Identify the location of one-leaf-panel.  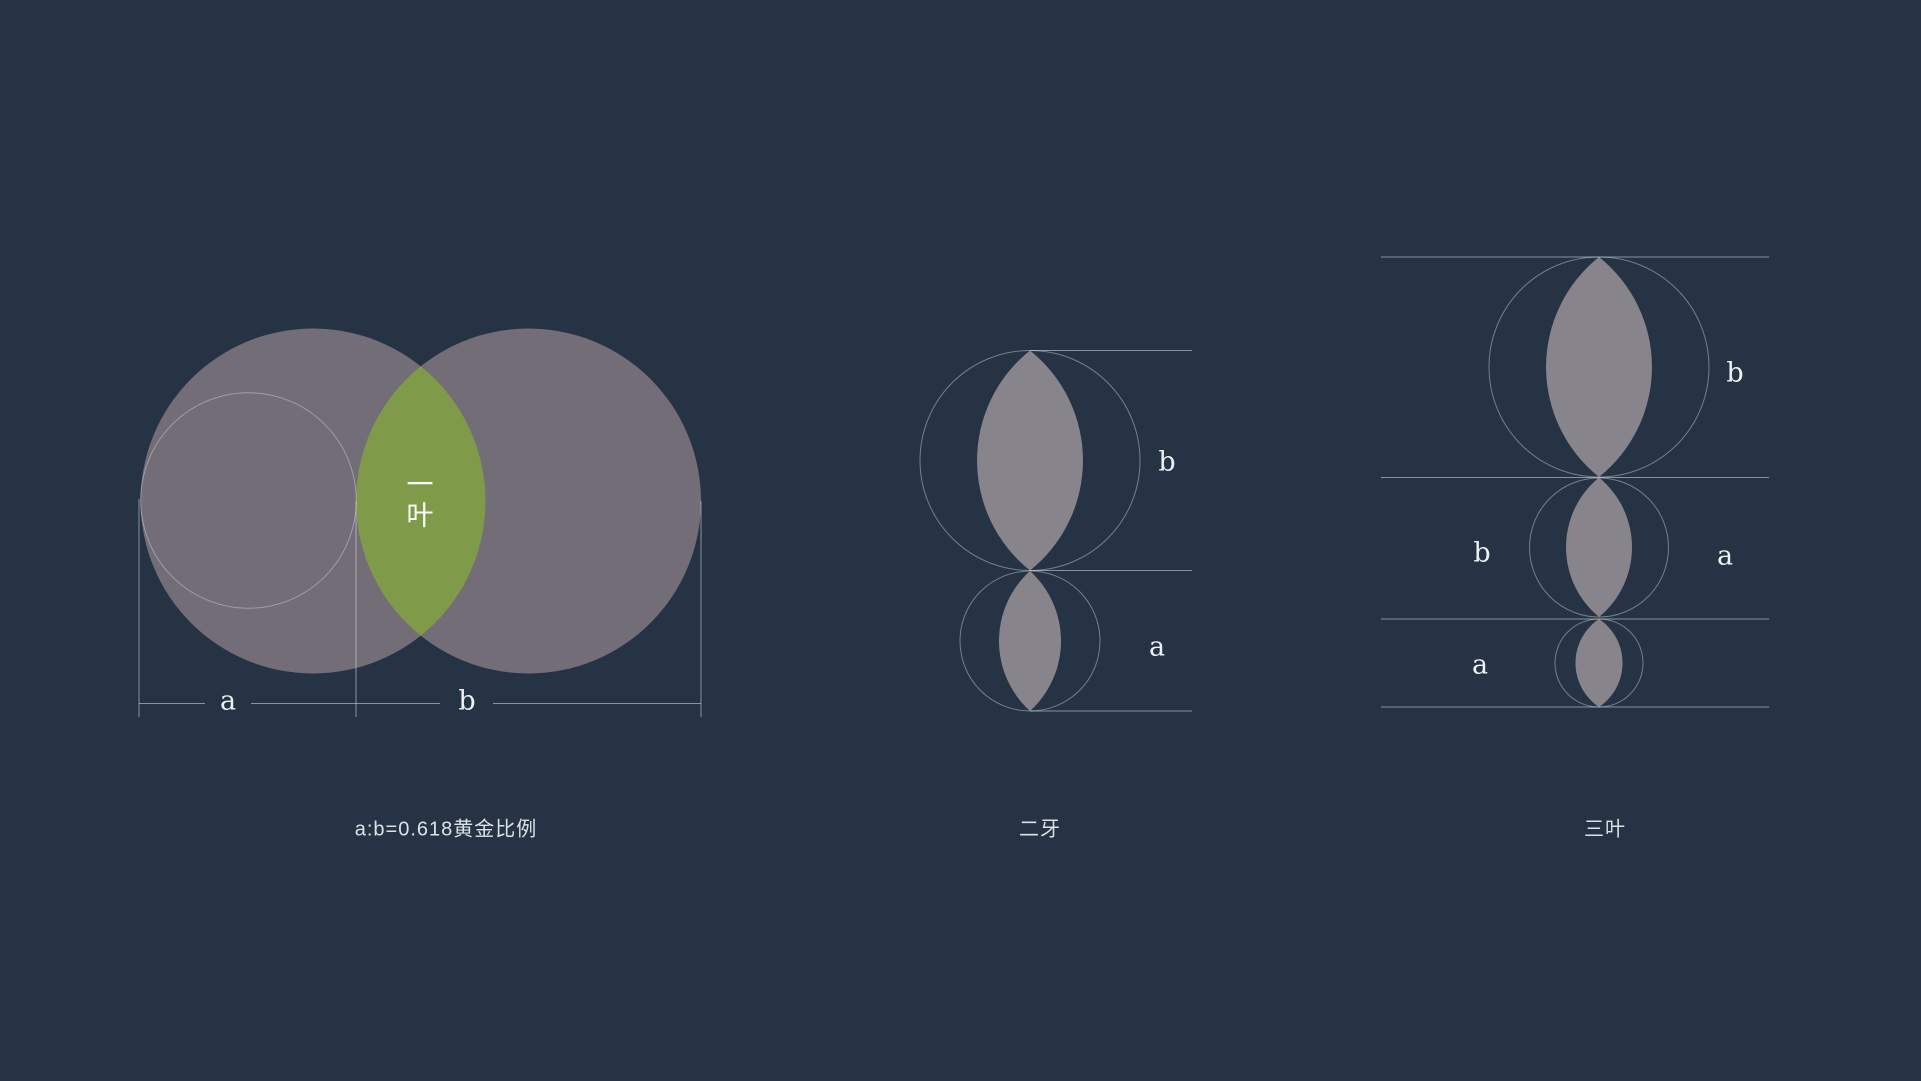
(420, 522).